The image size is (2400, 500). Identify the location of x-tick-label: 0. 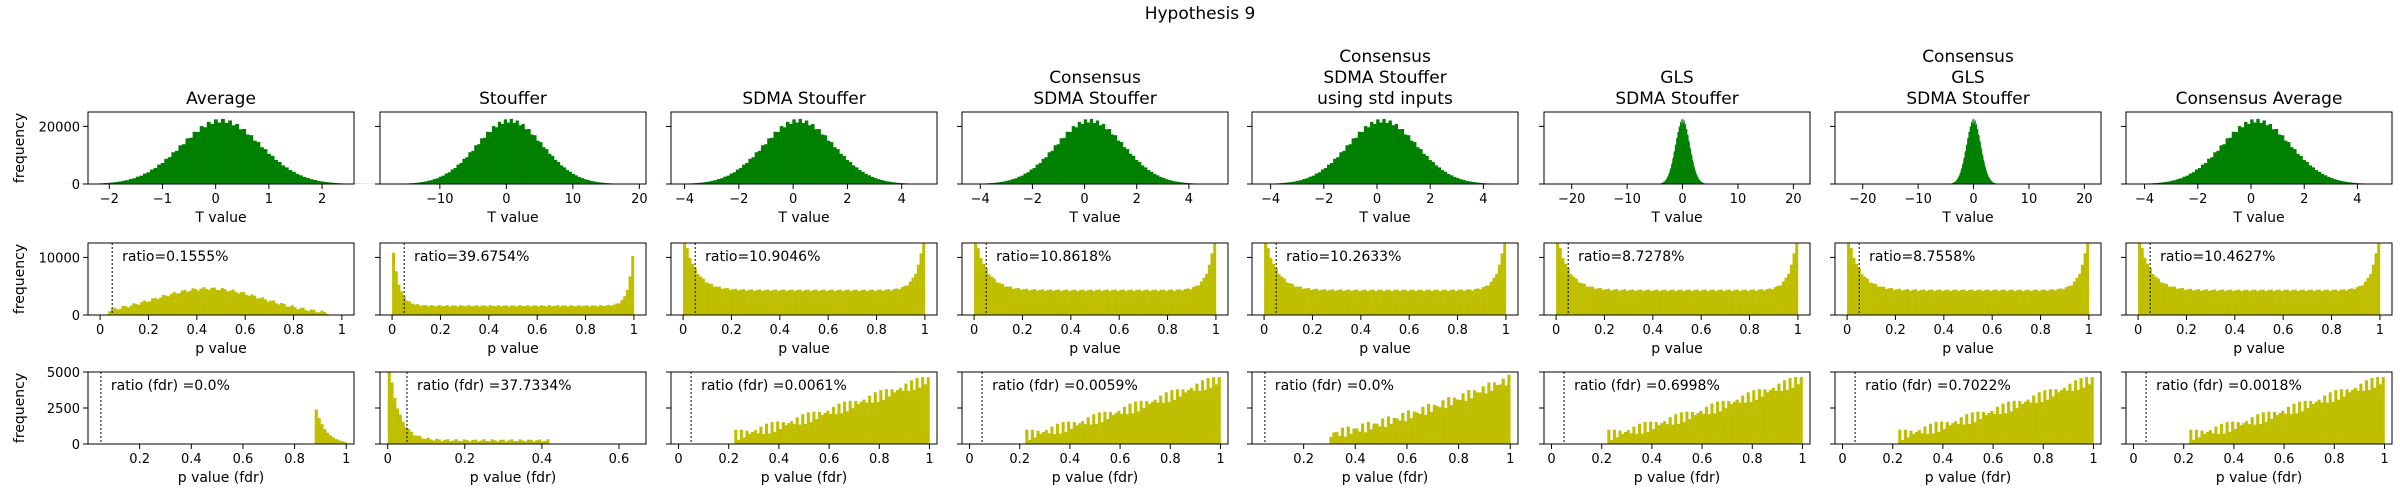
(216, 199).